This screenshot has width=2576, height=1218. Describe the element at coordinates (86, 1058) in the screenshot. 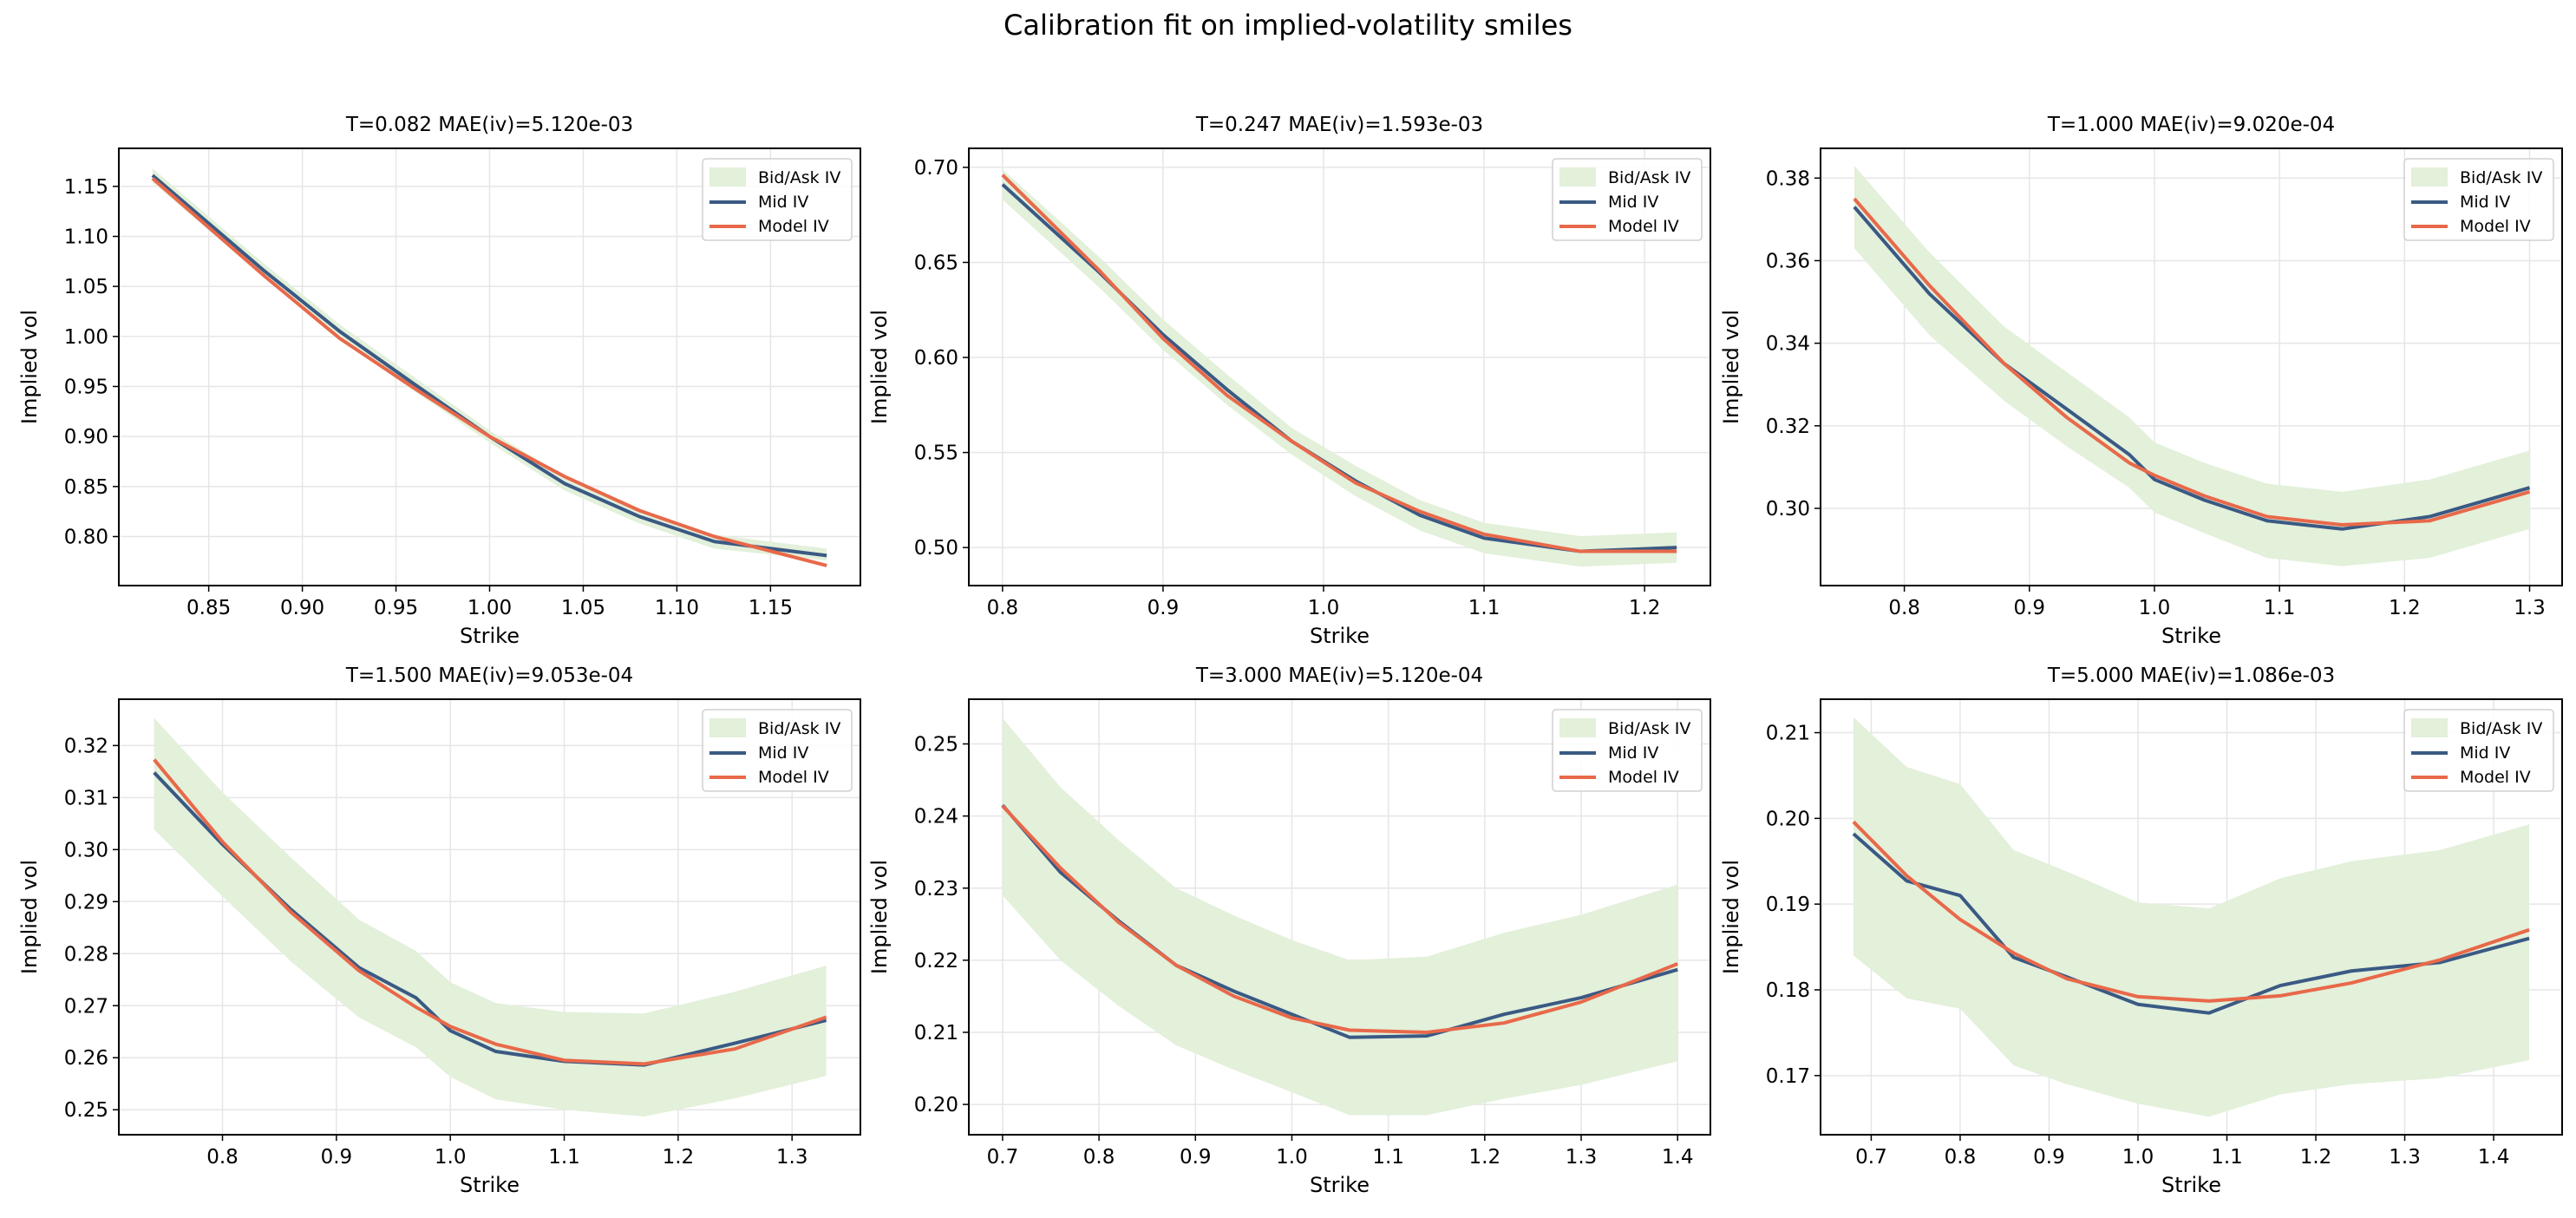

I see `y-tick-label: 0.26` at that location.